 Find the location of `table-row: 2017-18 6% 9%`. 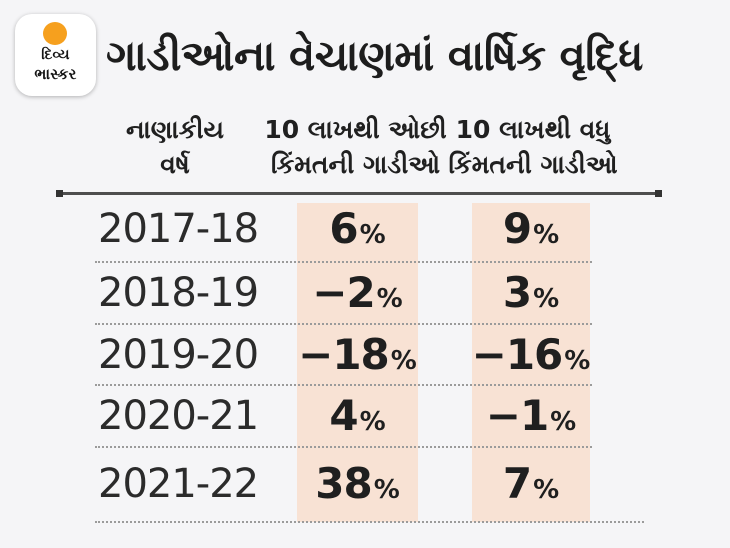

table-row: 2017-18 6% 9% is located at coordinates (365, 229).